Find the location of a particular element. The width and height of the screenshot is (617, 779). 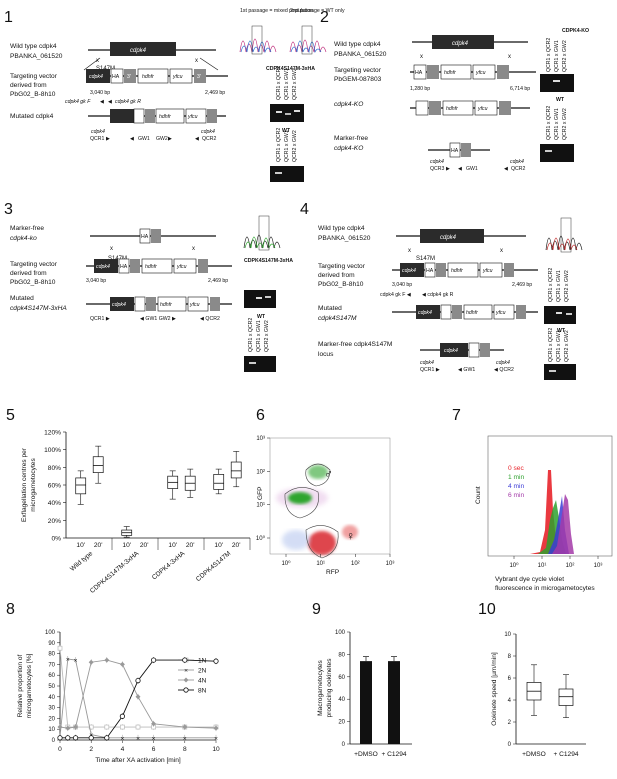

lane-label: QCR1 x QCR2 is located at coordinates (279, 145).